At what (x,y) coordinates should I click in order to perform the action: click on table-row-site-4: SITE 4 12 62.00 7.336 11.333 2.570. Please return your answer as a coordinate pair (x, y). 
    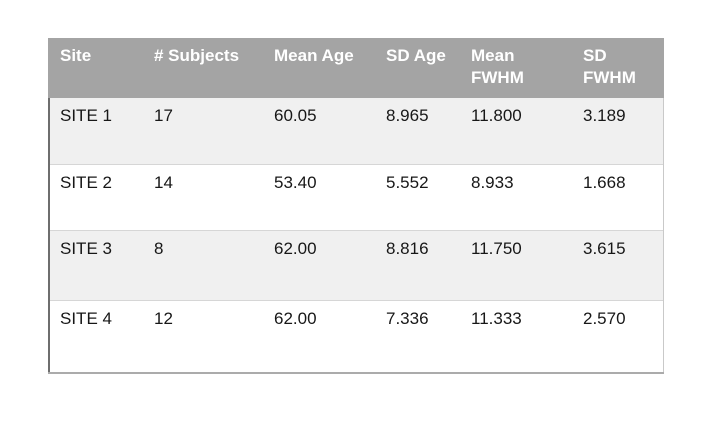
    Looking at the image, I should click on (356, 336).